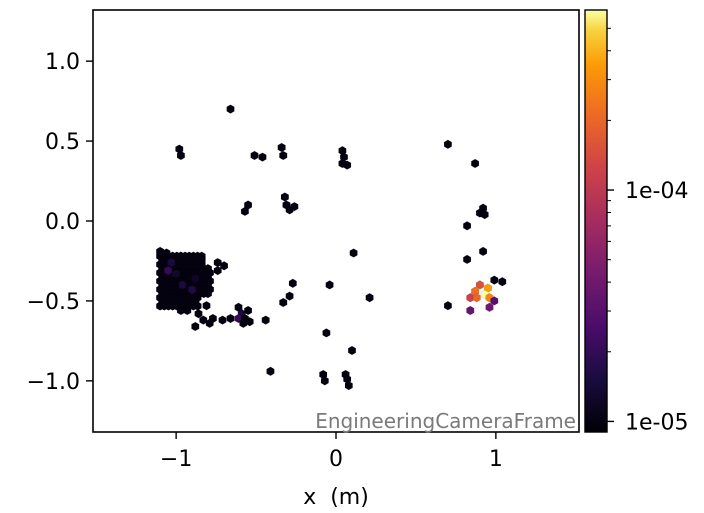 The width and height of the screenshot is (704, 513). I want to click on x-axis: −1 0 1, so click(331, 452).